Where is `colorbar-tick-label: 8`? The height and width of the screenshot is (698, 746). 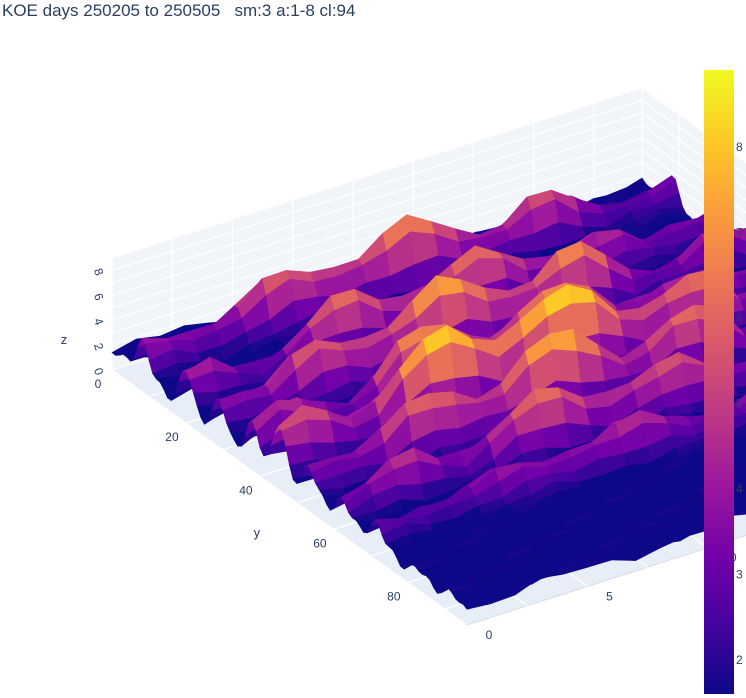
colorbar-tick-label: 8 is located at coordinates (739, 147).